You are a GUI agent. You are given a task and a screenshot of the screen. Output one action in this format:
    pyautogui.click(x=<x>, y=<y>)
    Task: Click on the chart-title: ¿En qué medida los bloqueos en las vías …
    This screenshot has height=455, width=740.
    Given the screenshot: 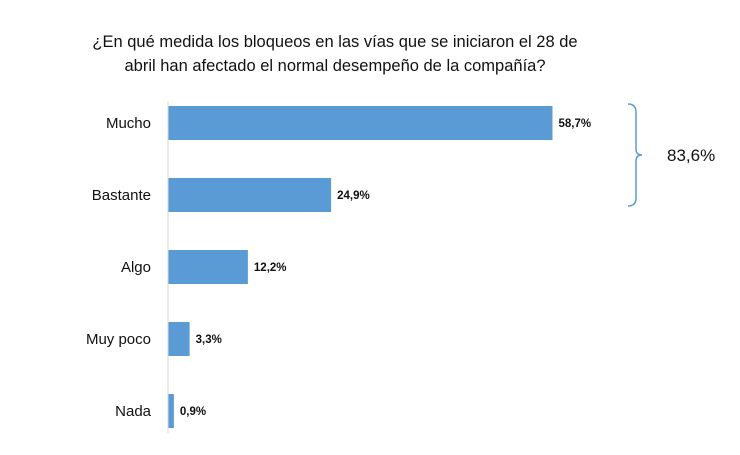 What is the action you would take?
    pyautogui.click(x=335, y=54)
    